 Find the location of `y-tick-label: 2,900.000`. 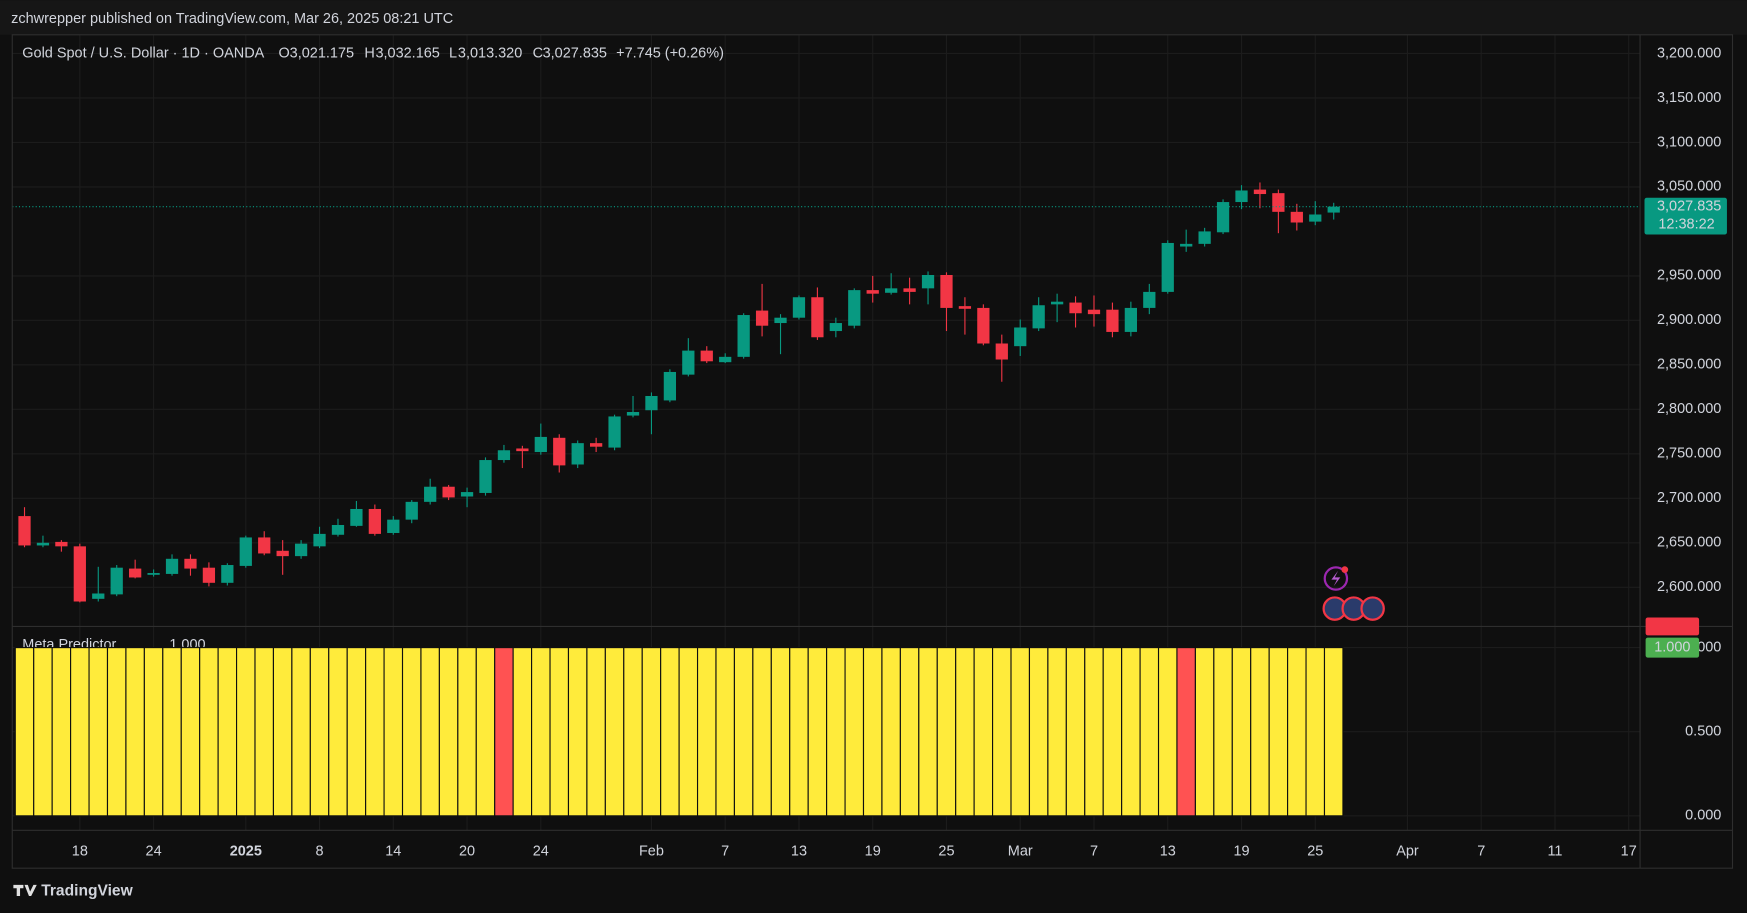

y-tick-label: 2,900.000 is located at coordinates (1689, 320).